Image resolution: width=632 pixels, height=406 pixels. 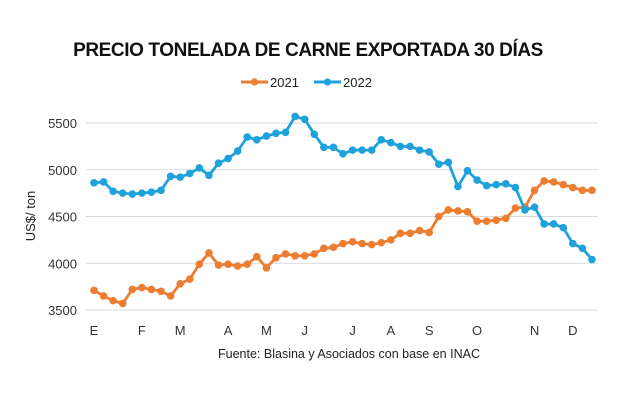 I want to click on y-axis-label: US$/ ton, so click(x=30, y=216).